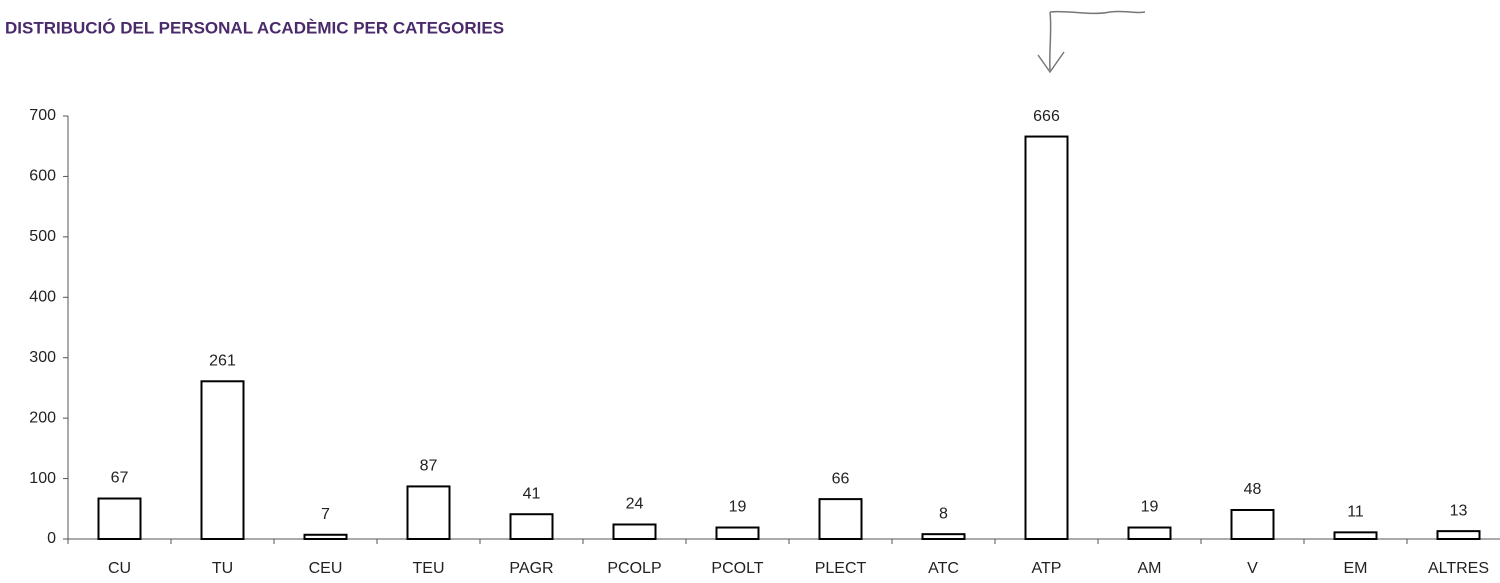  What do you see at coordinates (42, 357) in the screenshot?
I see `y-tick-label: 300` at bounding box center [42, 357].